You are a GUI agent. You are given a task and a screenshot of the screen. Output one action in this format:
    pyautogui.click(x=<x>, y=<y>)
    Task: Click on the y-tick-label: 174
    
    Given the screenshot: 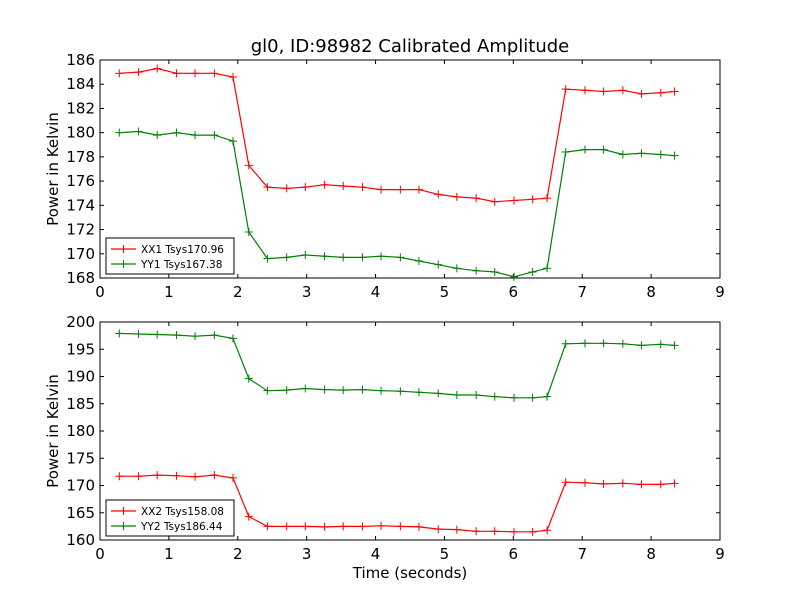 What is the action you would take?
    pyautogui.click(x=80, y=205)
    